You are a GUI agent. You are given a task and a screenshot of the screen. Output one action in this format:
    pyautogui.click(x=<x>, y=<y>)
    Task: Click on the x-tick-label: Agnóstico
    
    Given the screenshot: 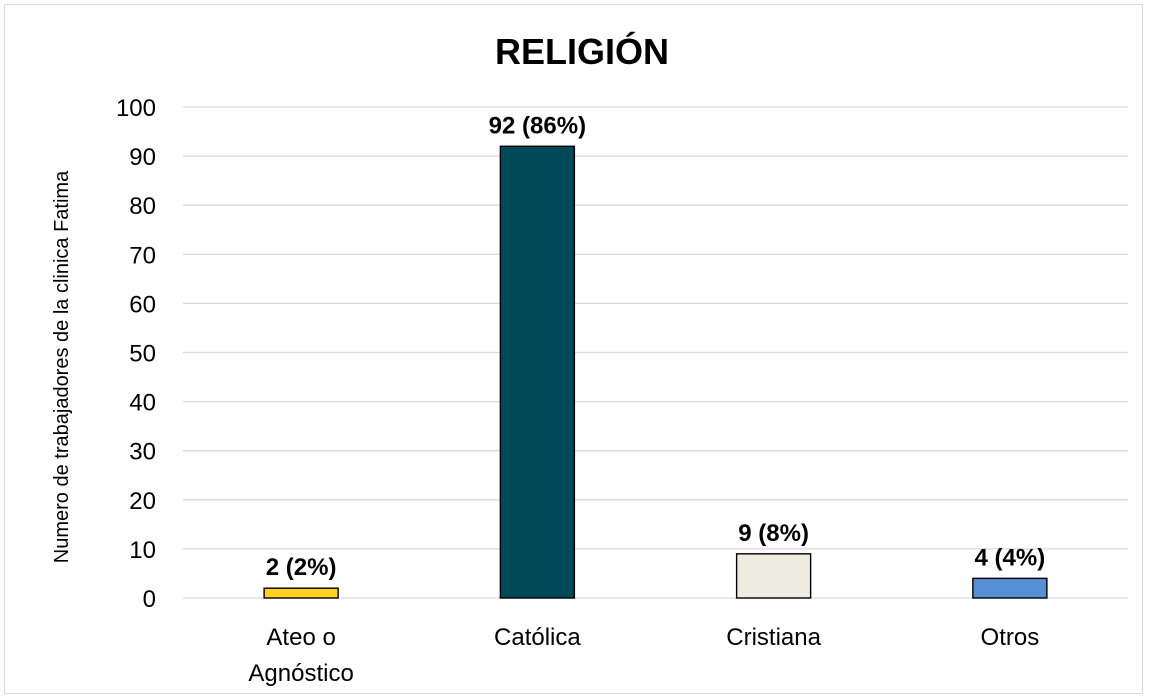 What is the action you would take?
    pyautogui.click(x=300, y=673)
    